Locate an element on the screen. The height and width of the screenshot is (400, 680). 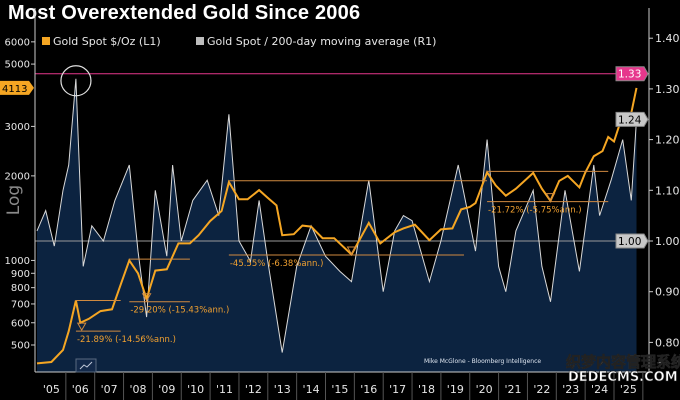
watermark-line-1: 织梦内容管理系统 is located at coordinates (623, 362).